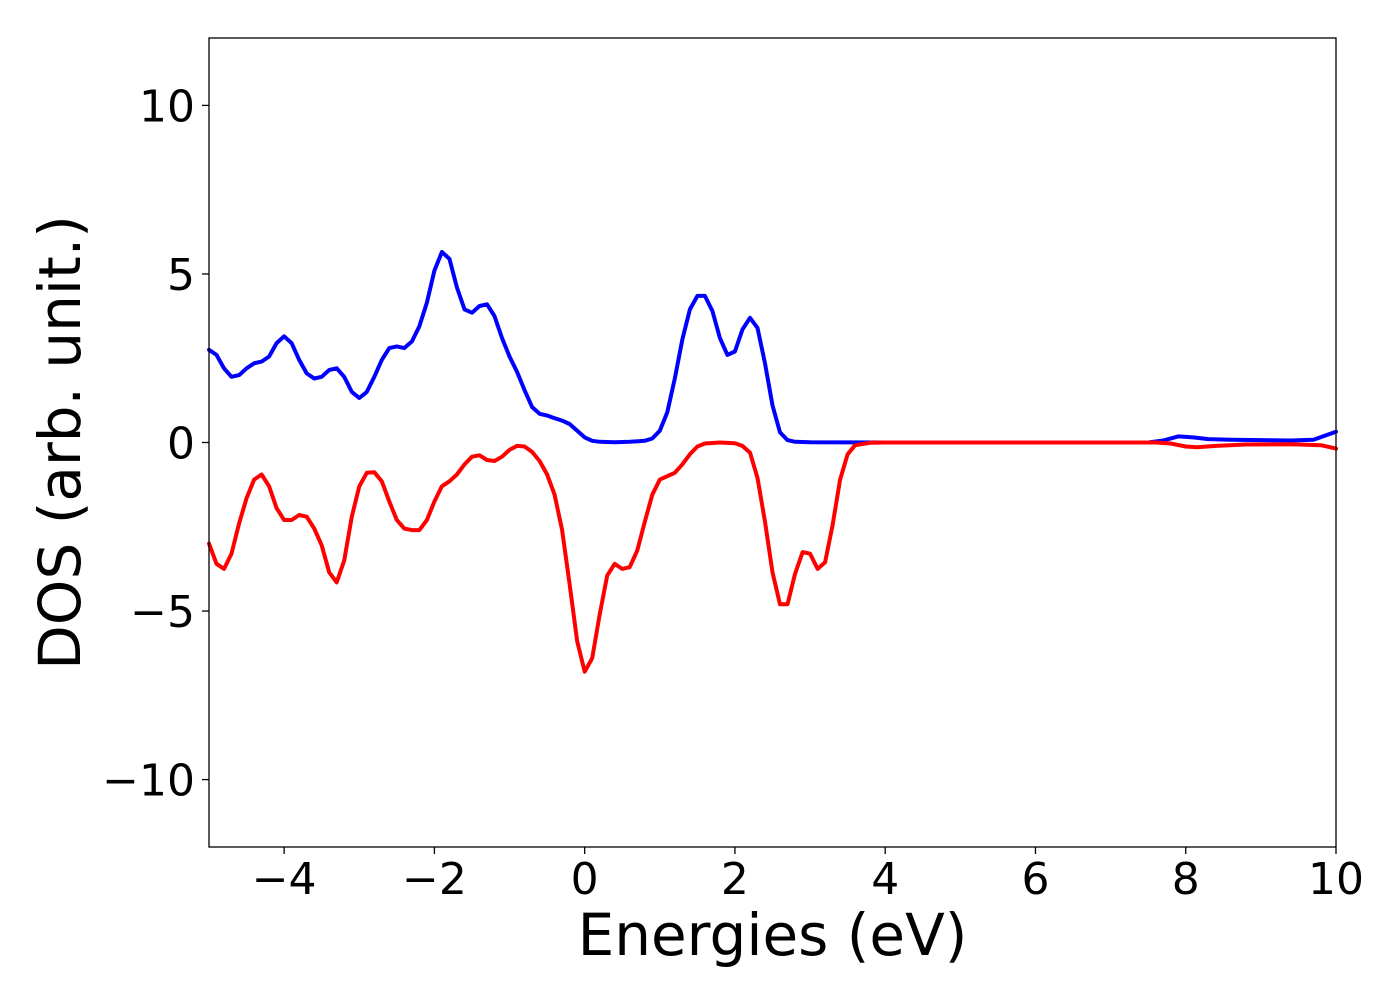  Describe the element at coordinates (1186, 879) in the screenshot. I see `x-tick-label: 8` at that location.